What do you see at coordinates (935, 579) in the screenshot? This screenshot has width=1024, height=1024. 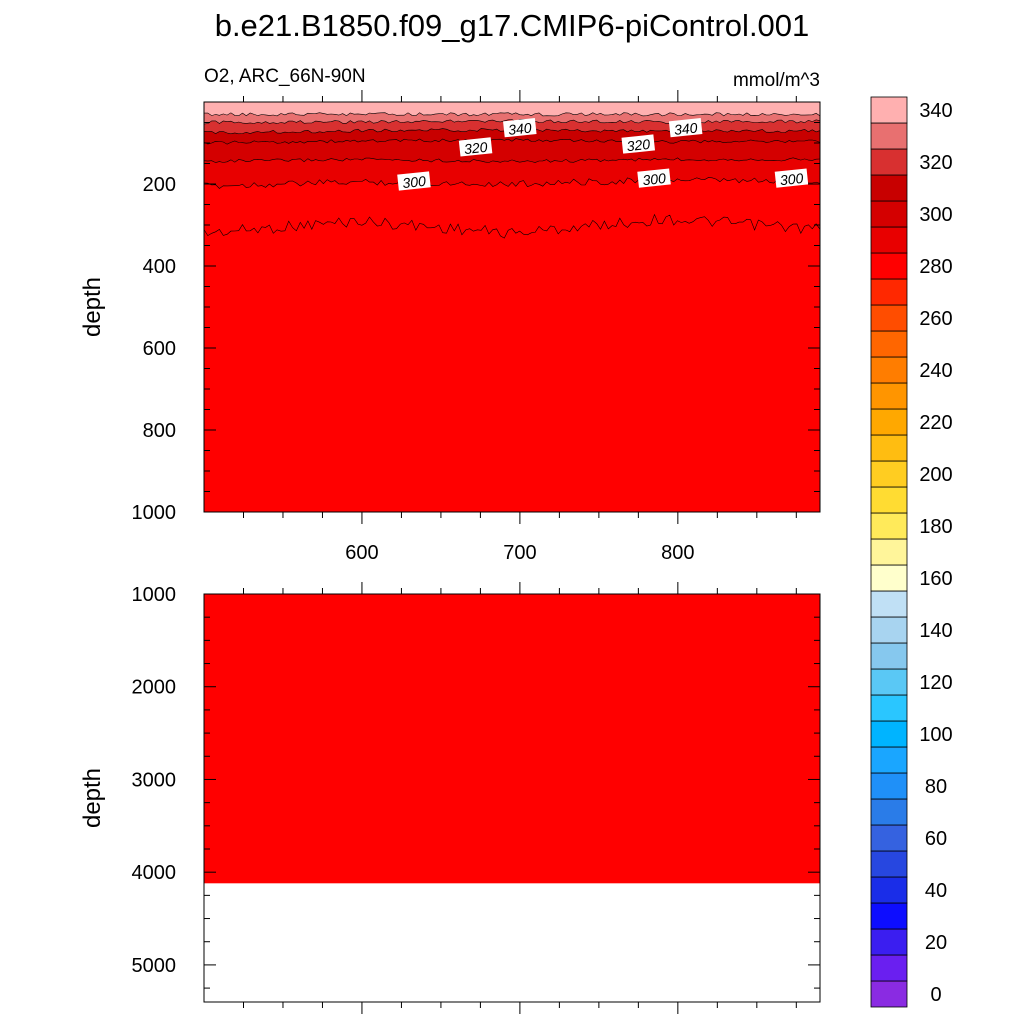 I see `colorbar-label: 160` at bounding box center [935, 579].